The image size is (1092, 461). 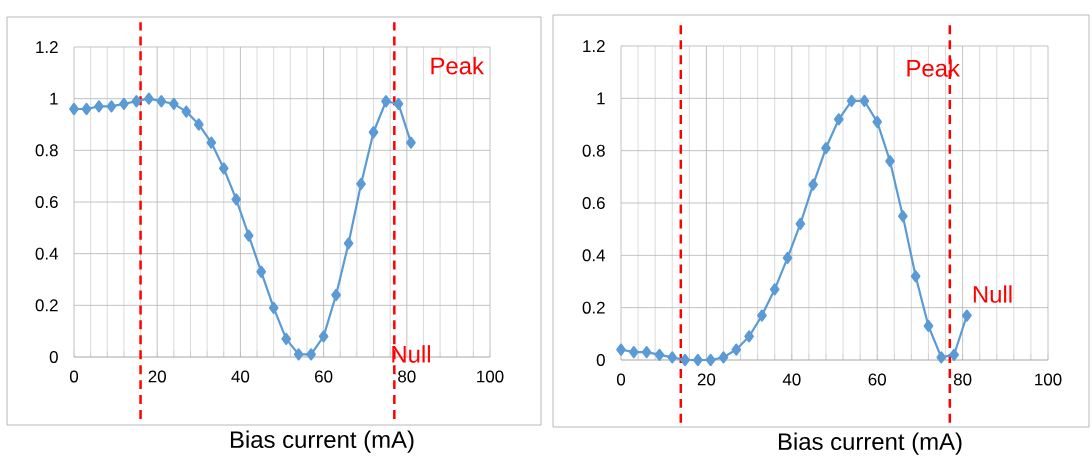 I want to click on annotation: Null, so click(x=992, y=294).